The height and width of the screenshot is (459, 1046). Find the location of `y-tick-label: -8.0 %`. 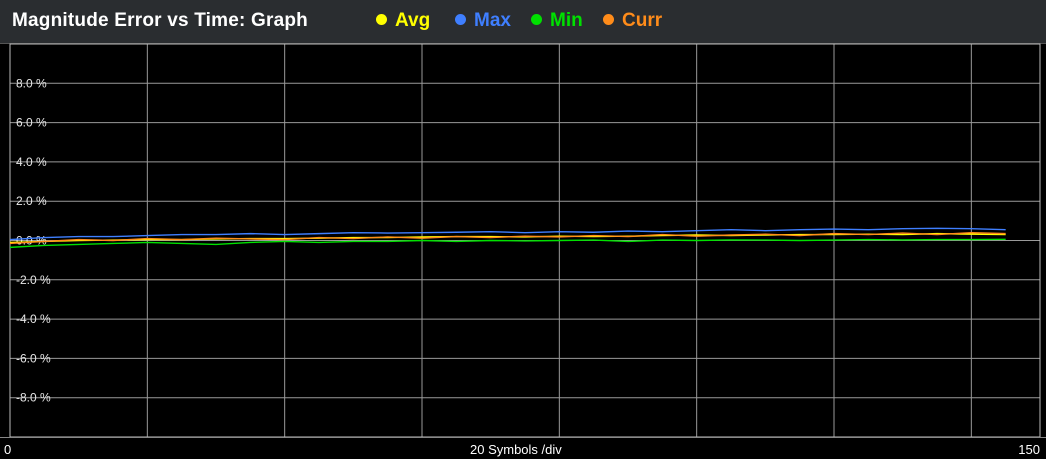

y-tick-label: -8.0 % is located at coordinates (33, 398).